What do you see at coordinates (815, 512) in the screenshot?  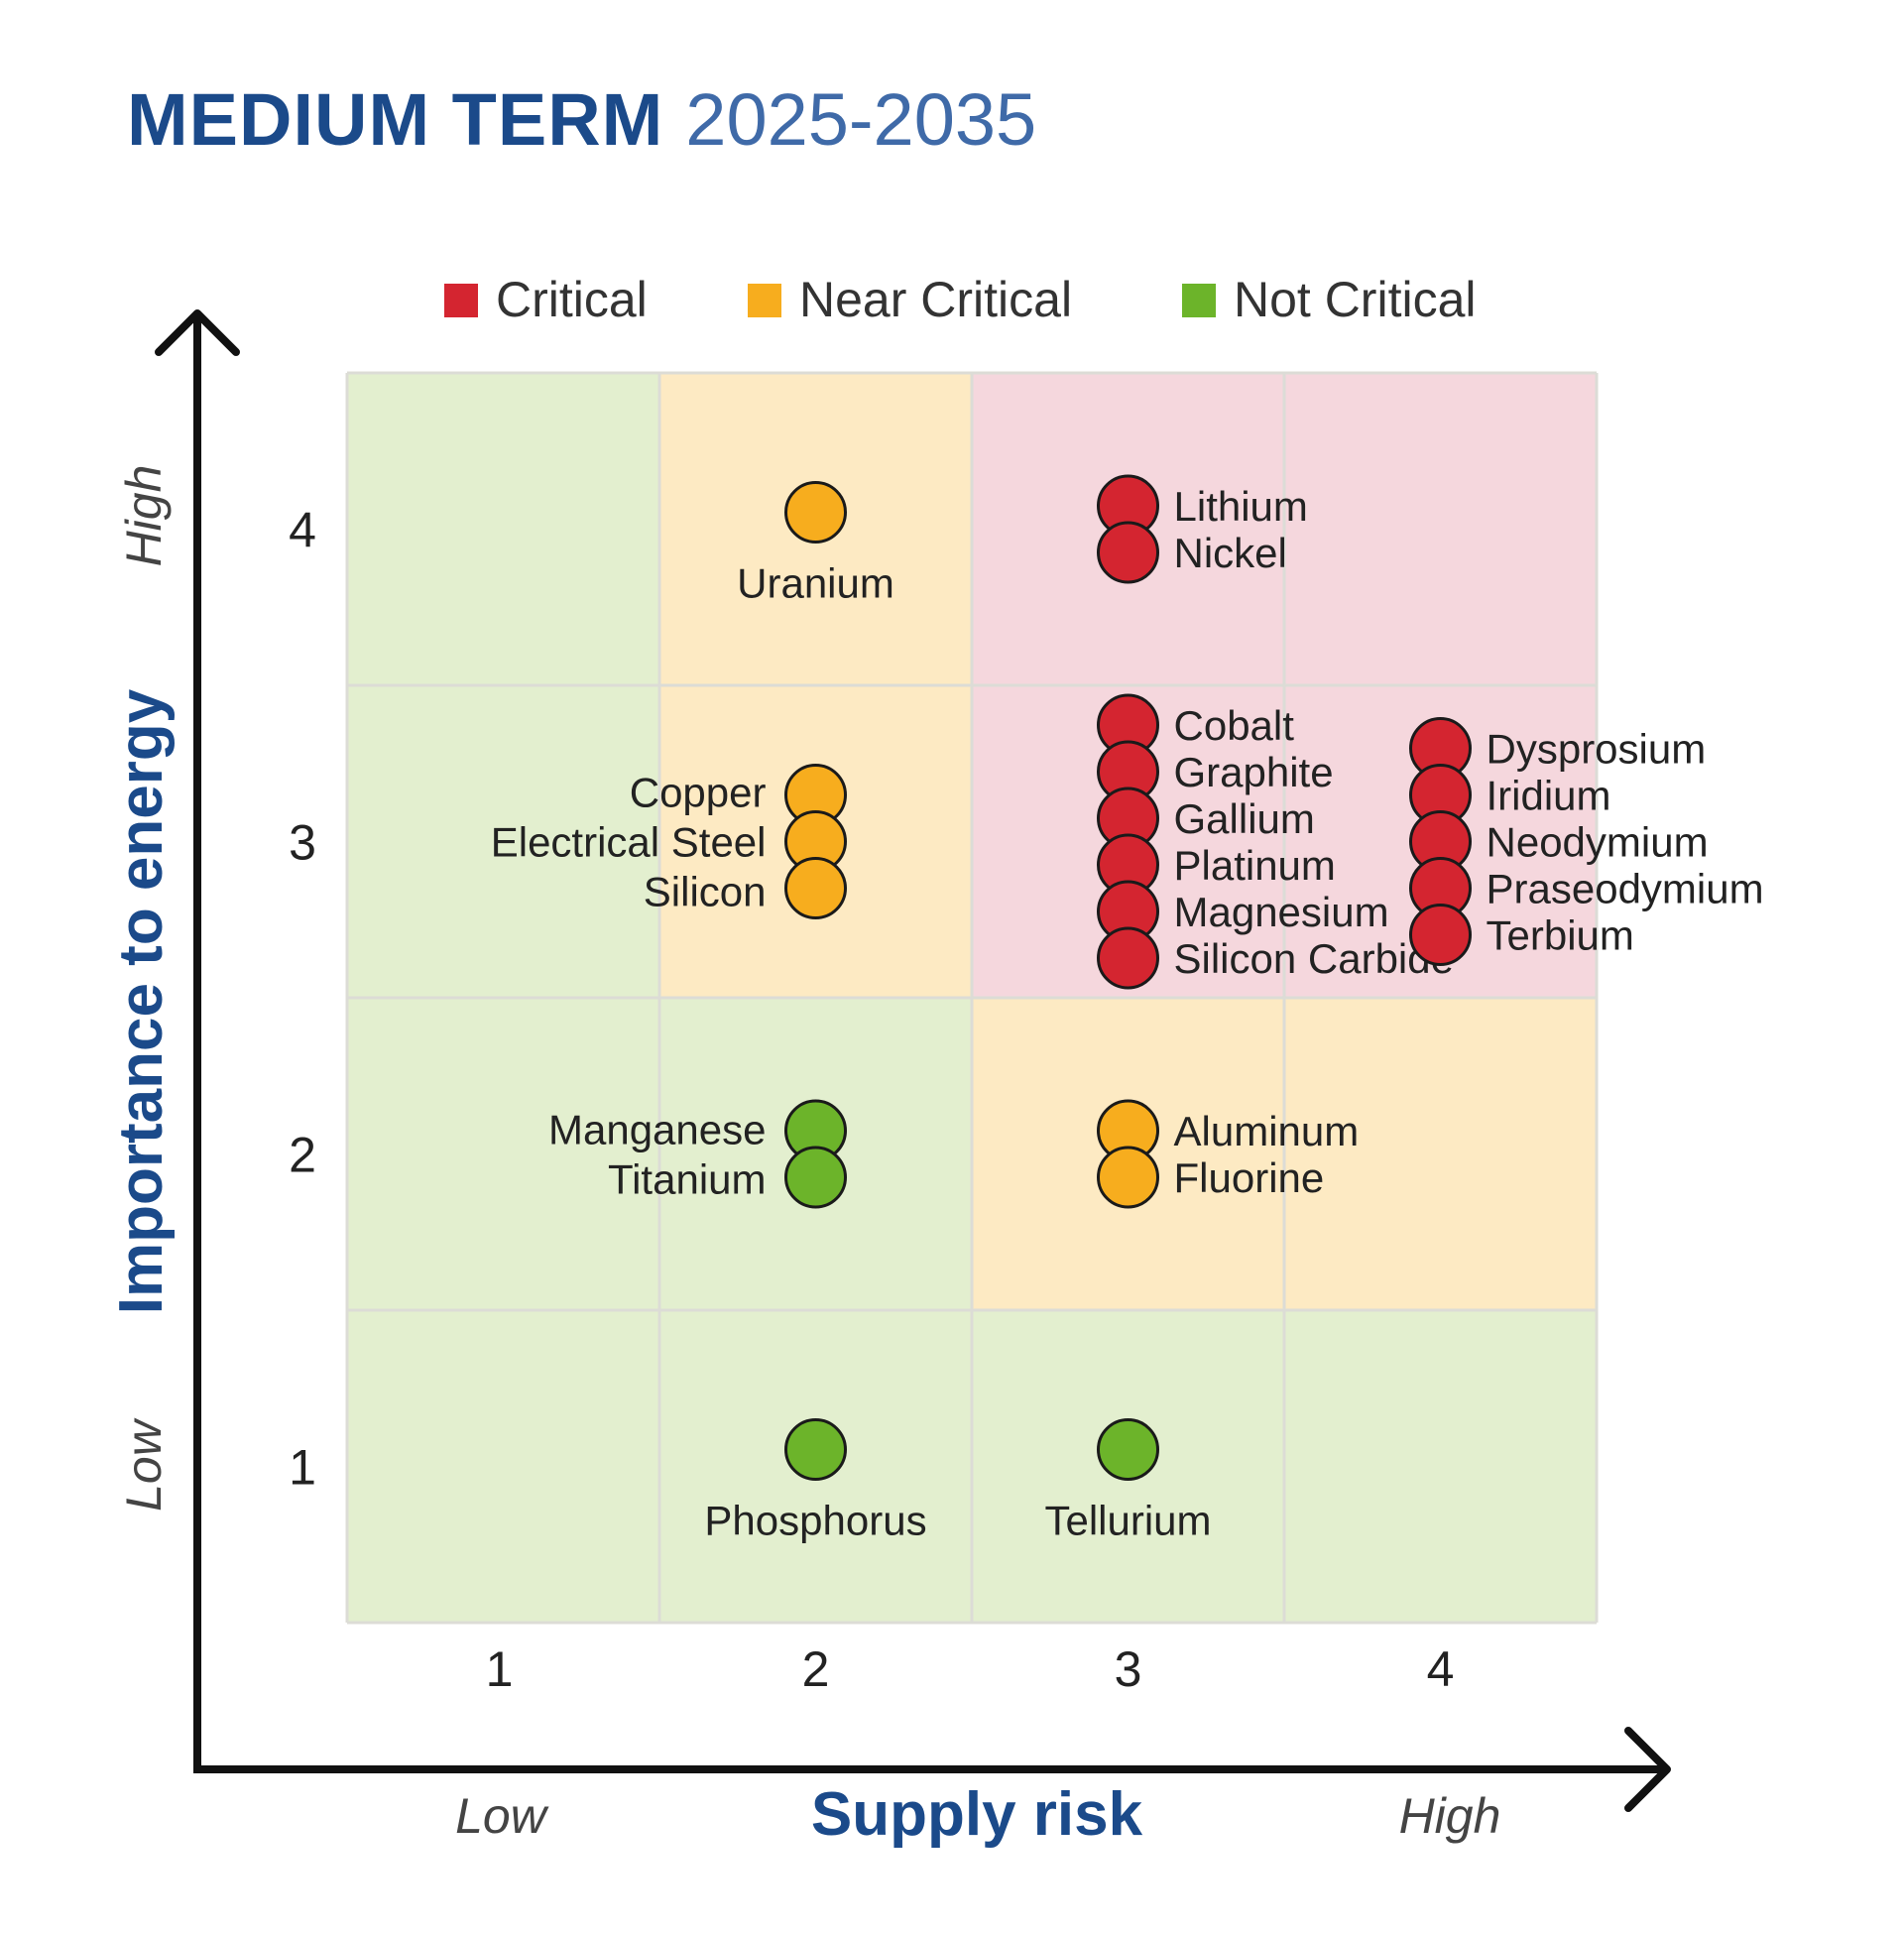 I see `data-point-uranium` at bounding box center [815, 512].